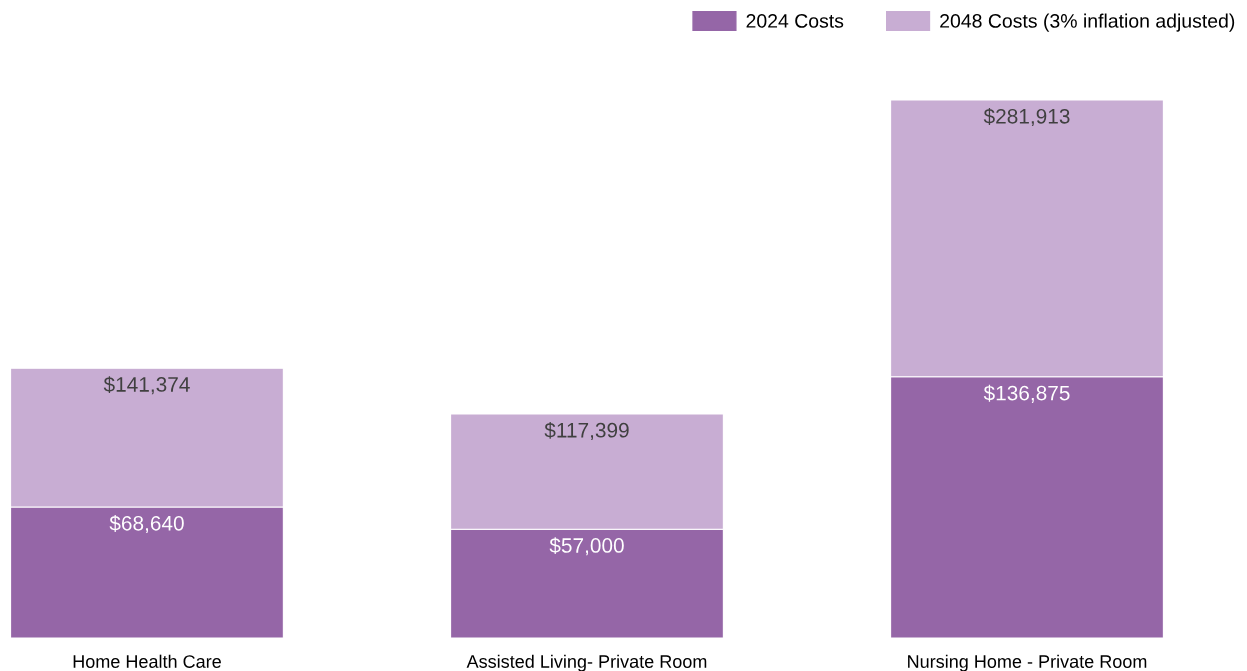 The width and height of the screenshot is (1247, 671). I want to click on legend-label: 2048 Costs (3% inflation adjusted), so click(1087, 22).